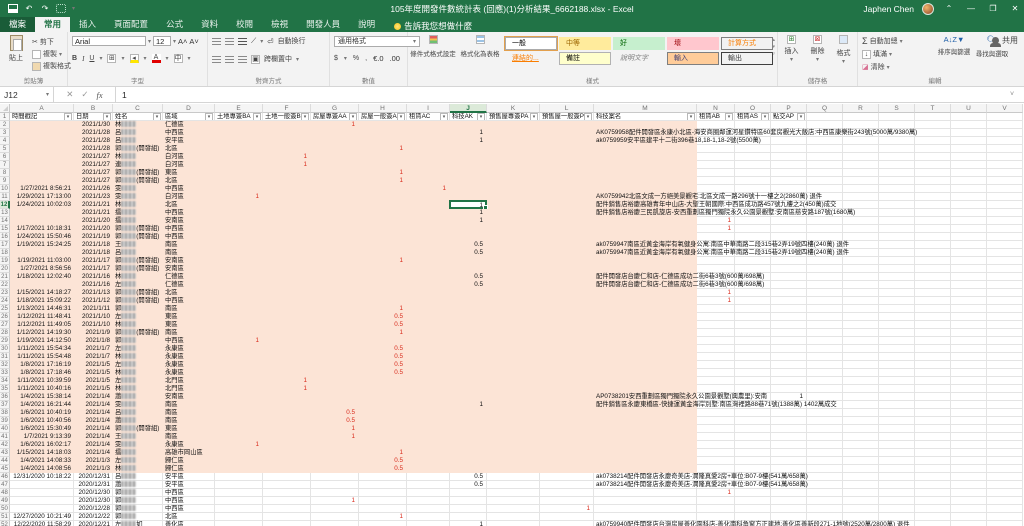 This screenshot has height=526, width=1024. What do you see at coordinates (747, 58) in the screenshot?
I see `cell-style-輸出: 輸出` at bounding box center [747, 58].